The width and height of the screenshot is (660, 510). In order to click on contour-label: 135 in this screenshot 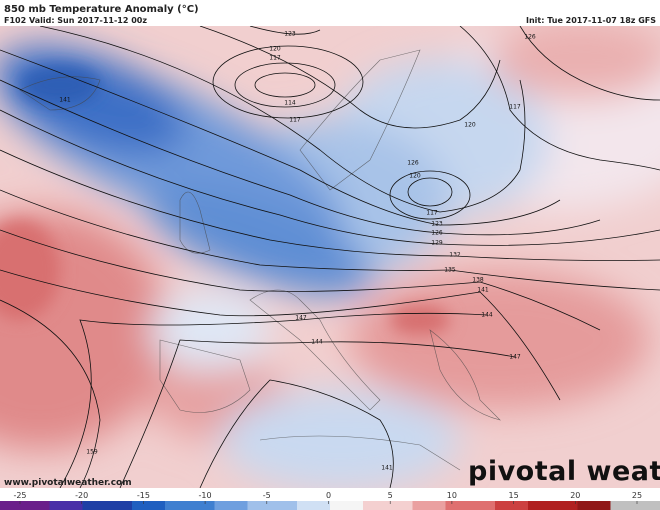, I will do `click(450, 270)`.